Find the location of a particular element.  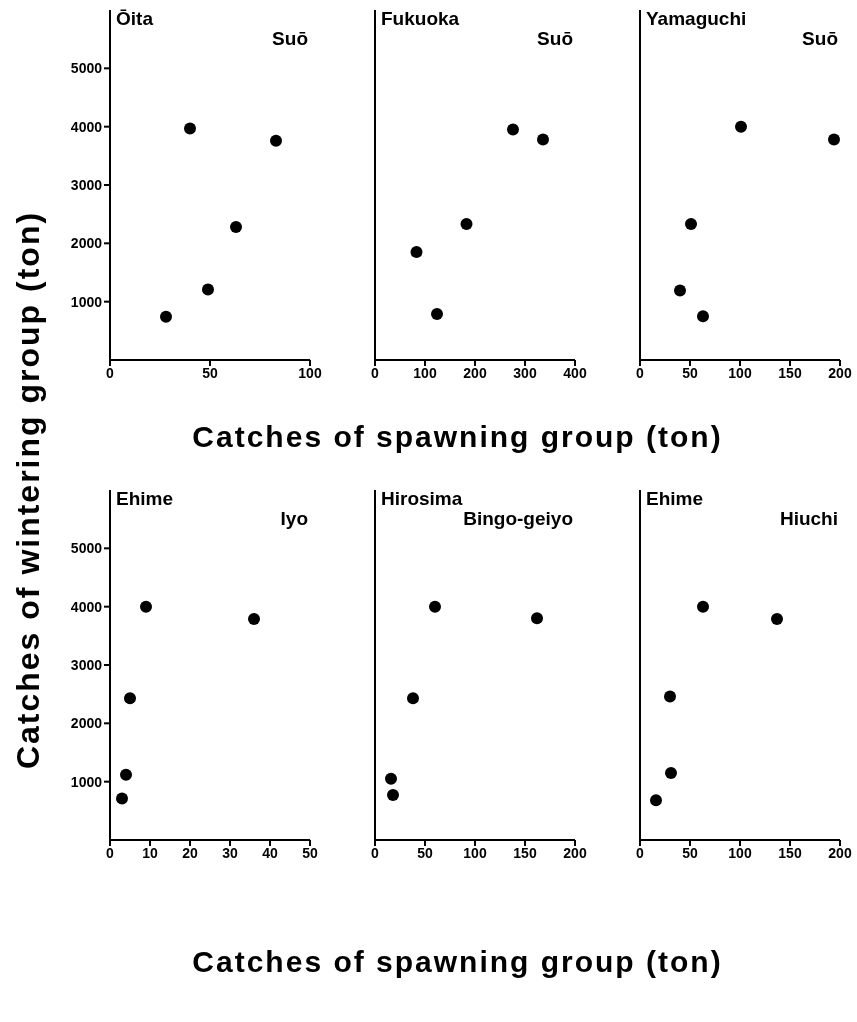

x-tick-label: 10 is located at coordinates (150, 852).